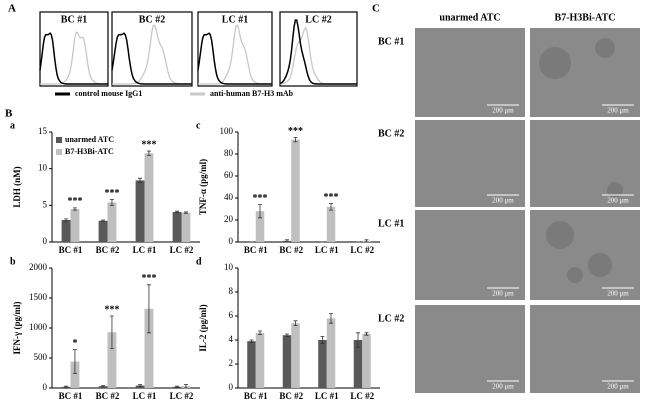 The height and width of the screenshot is (408, 650). I want to click on significance: *, so click(74, 343).